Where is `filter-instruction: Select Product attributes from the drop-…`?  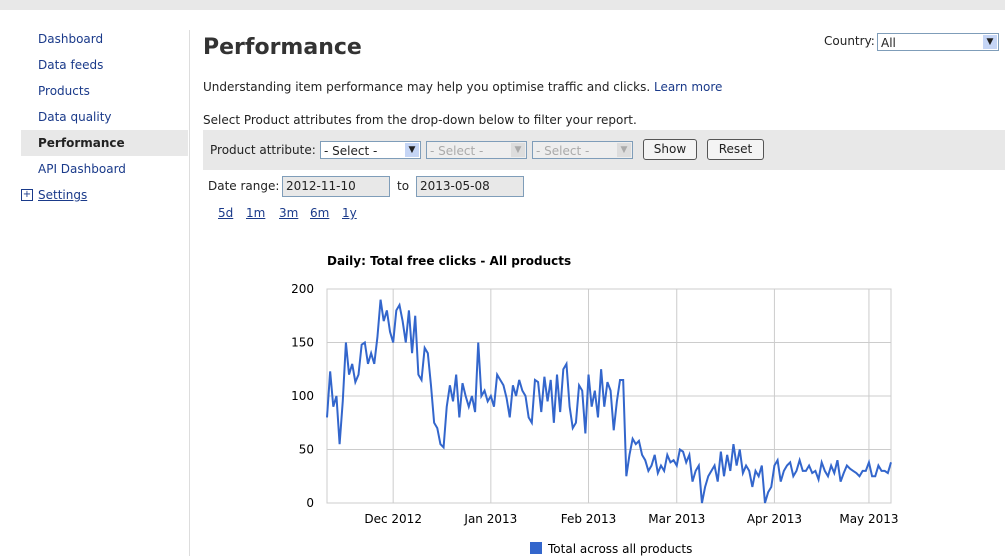
filter-instruction: Select Product attributes from the drop-… is located at coordinates (420, 120).